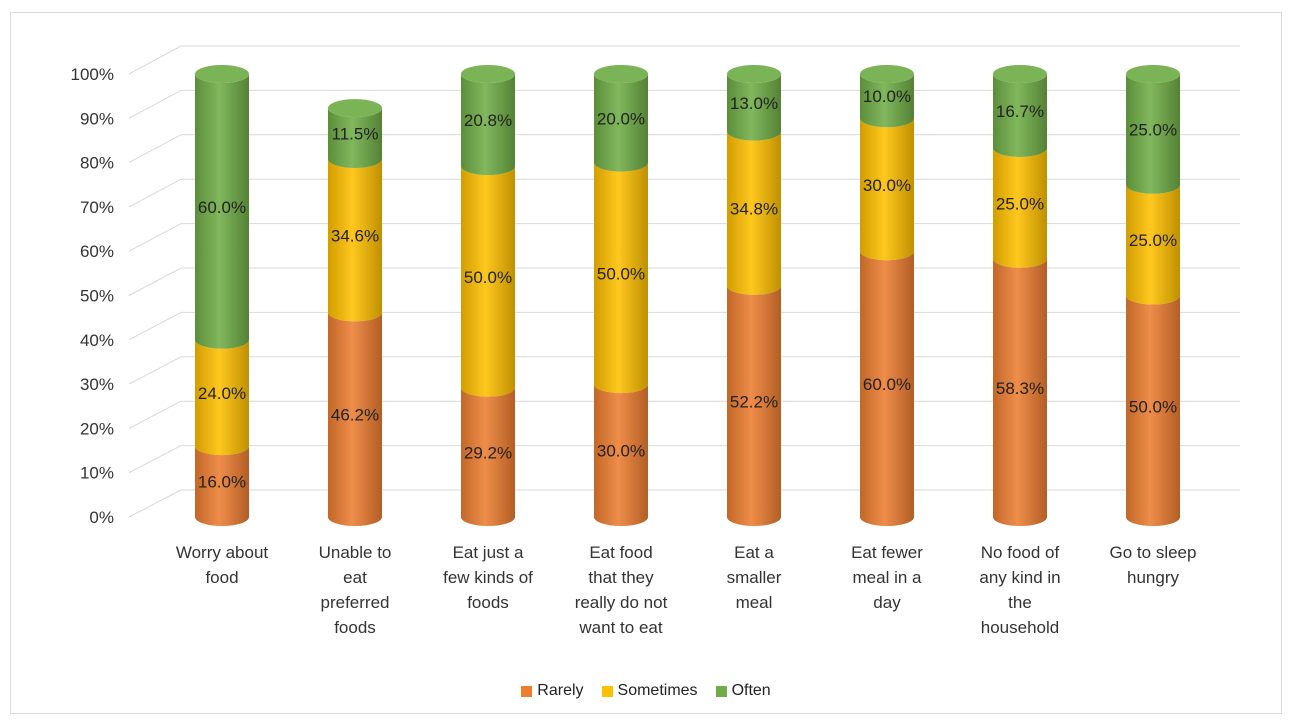  I want to click on x-tick-label: Eat just a few kinds of foods, so click(488, 577).